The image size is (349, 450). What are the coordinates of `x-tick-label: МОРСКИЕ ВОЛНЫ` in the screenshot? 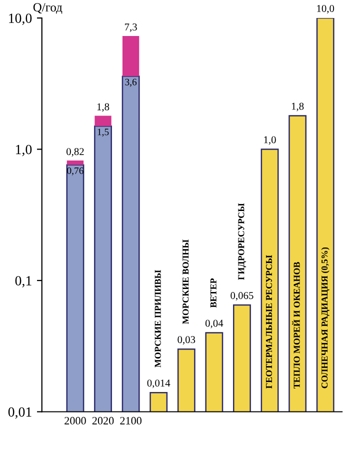 It's located at (185, 282).